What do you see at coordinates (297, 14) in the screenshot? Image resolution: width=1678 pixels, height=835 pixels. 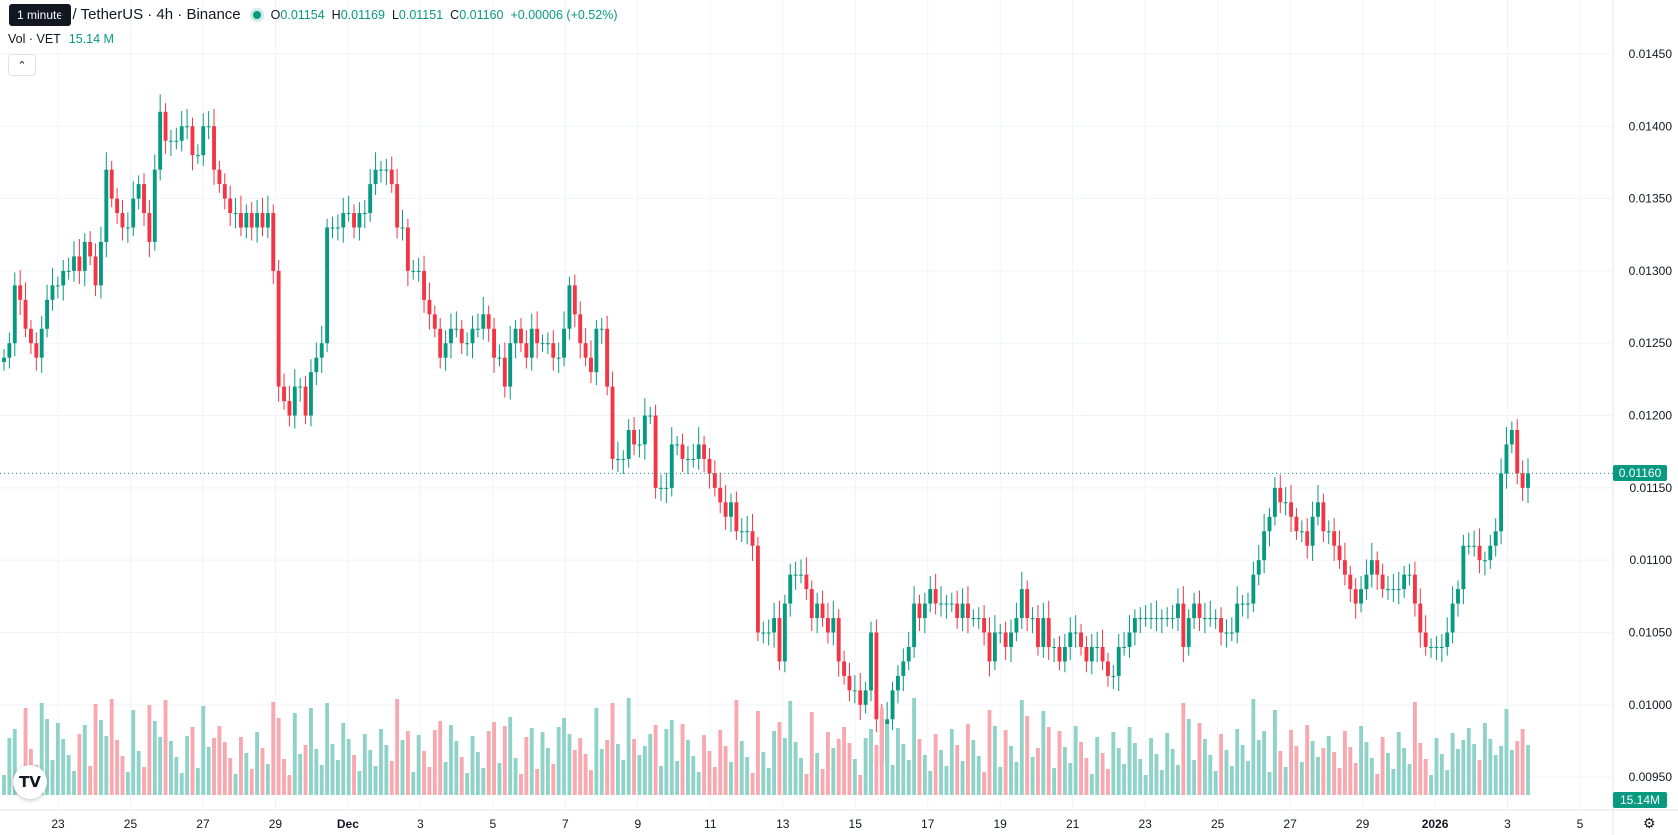 I see `open-value: O0.01154` at bounding box center [297, 14].